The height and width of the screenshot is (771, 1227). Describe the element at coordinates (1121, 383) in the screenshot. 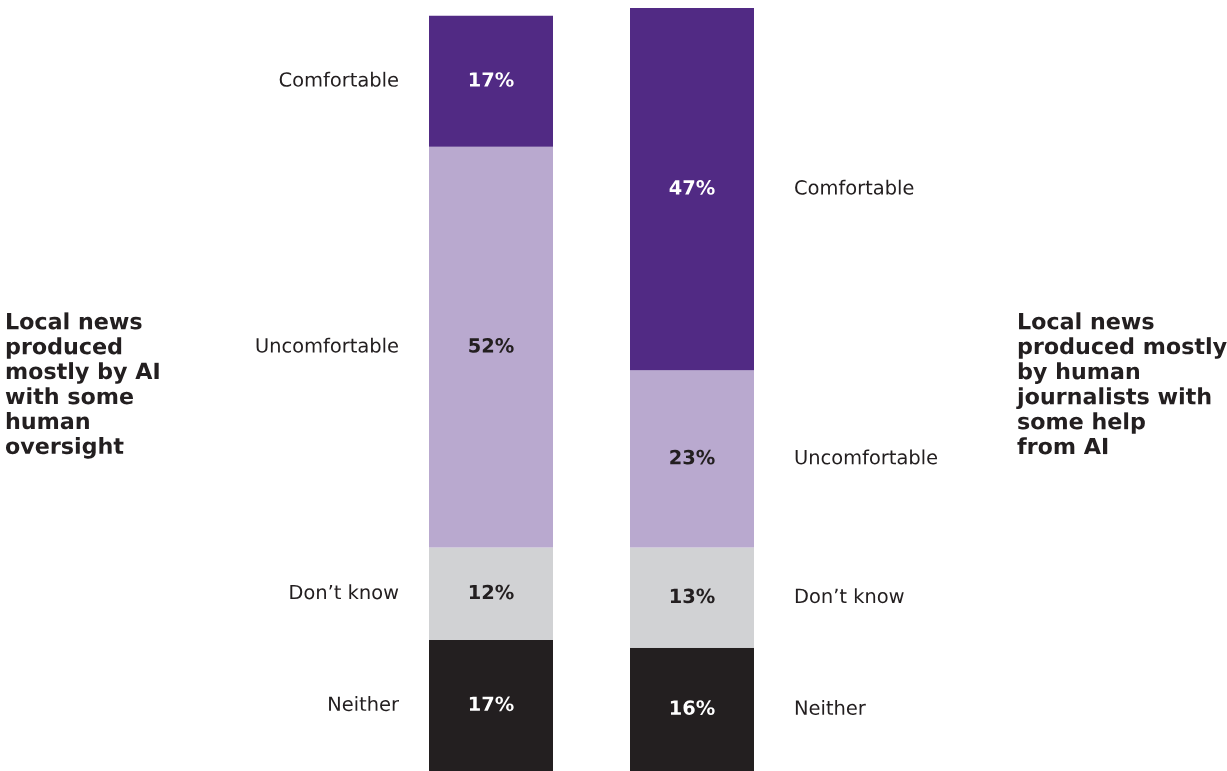

I see `x-tick-label: Local news produced mostly by human journalists with some help from AI` at that location.